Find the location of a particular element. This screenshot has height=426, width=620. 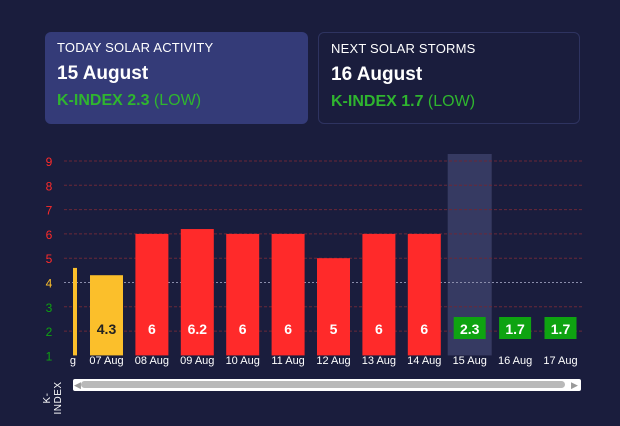

x-tick-label: g is located at coordinates (73, 361).